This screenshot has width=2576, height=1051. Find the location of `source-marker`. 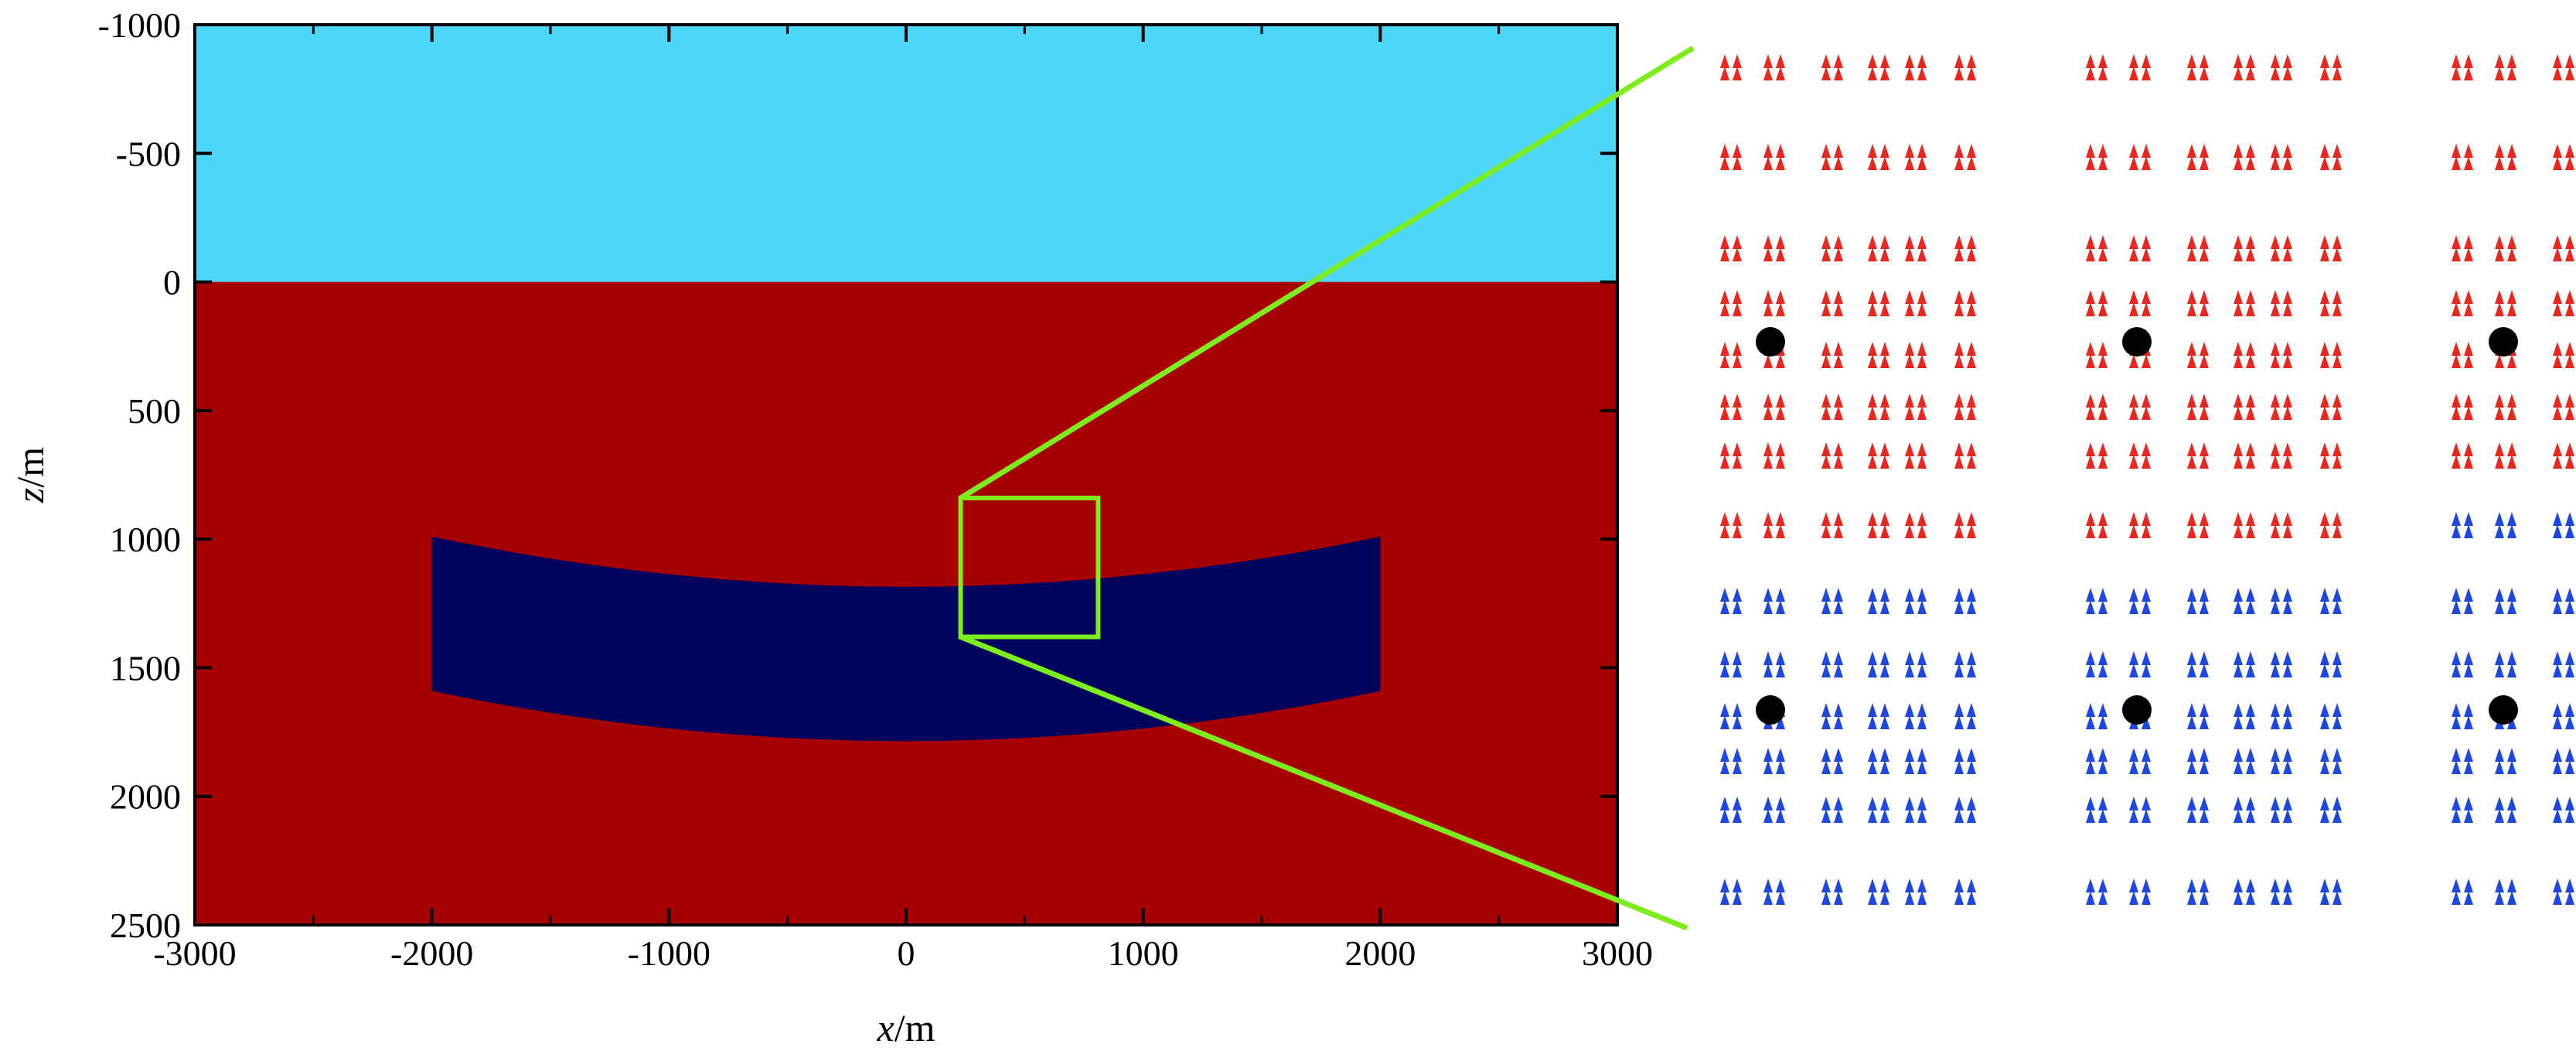

source-marker is located at coordinates (2503, 710).